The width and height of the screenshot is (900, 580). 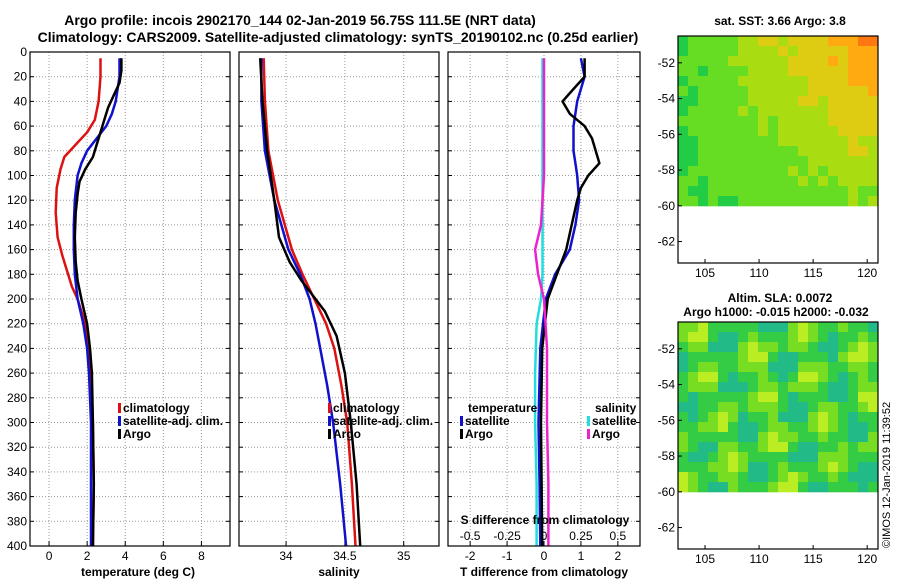 I want to click on map-x-tick-label: 105, so click(x=705, y=273).